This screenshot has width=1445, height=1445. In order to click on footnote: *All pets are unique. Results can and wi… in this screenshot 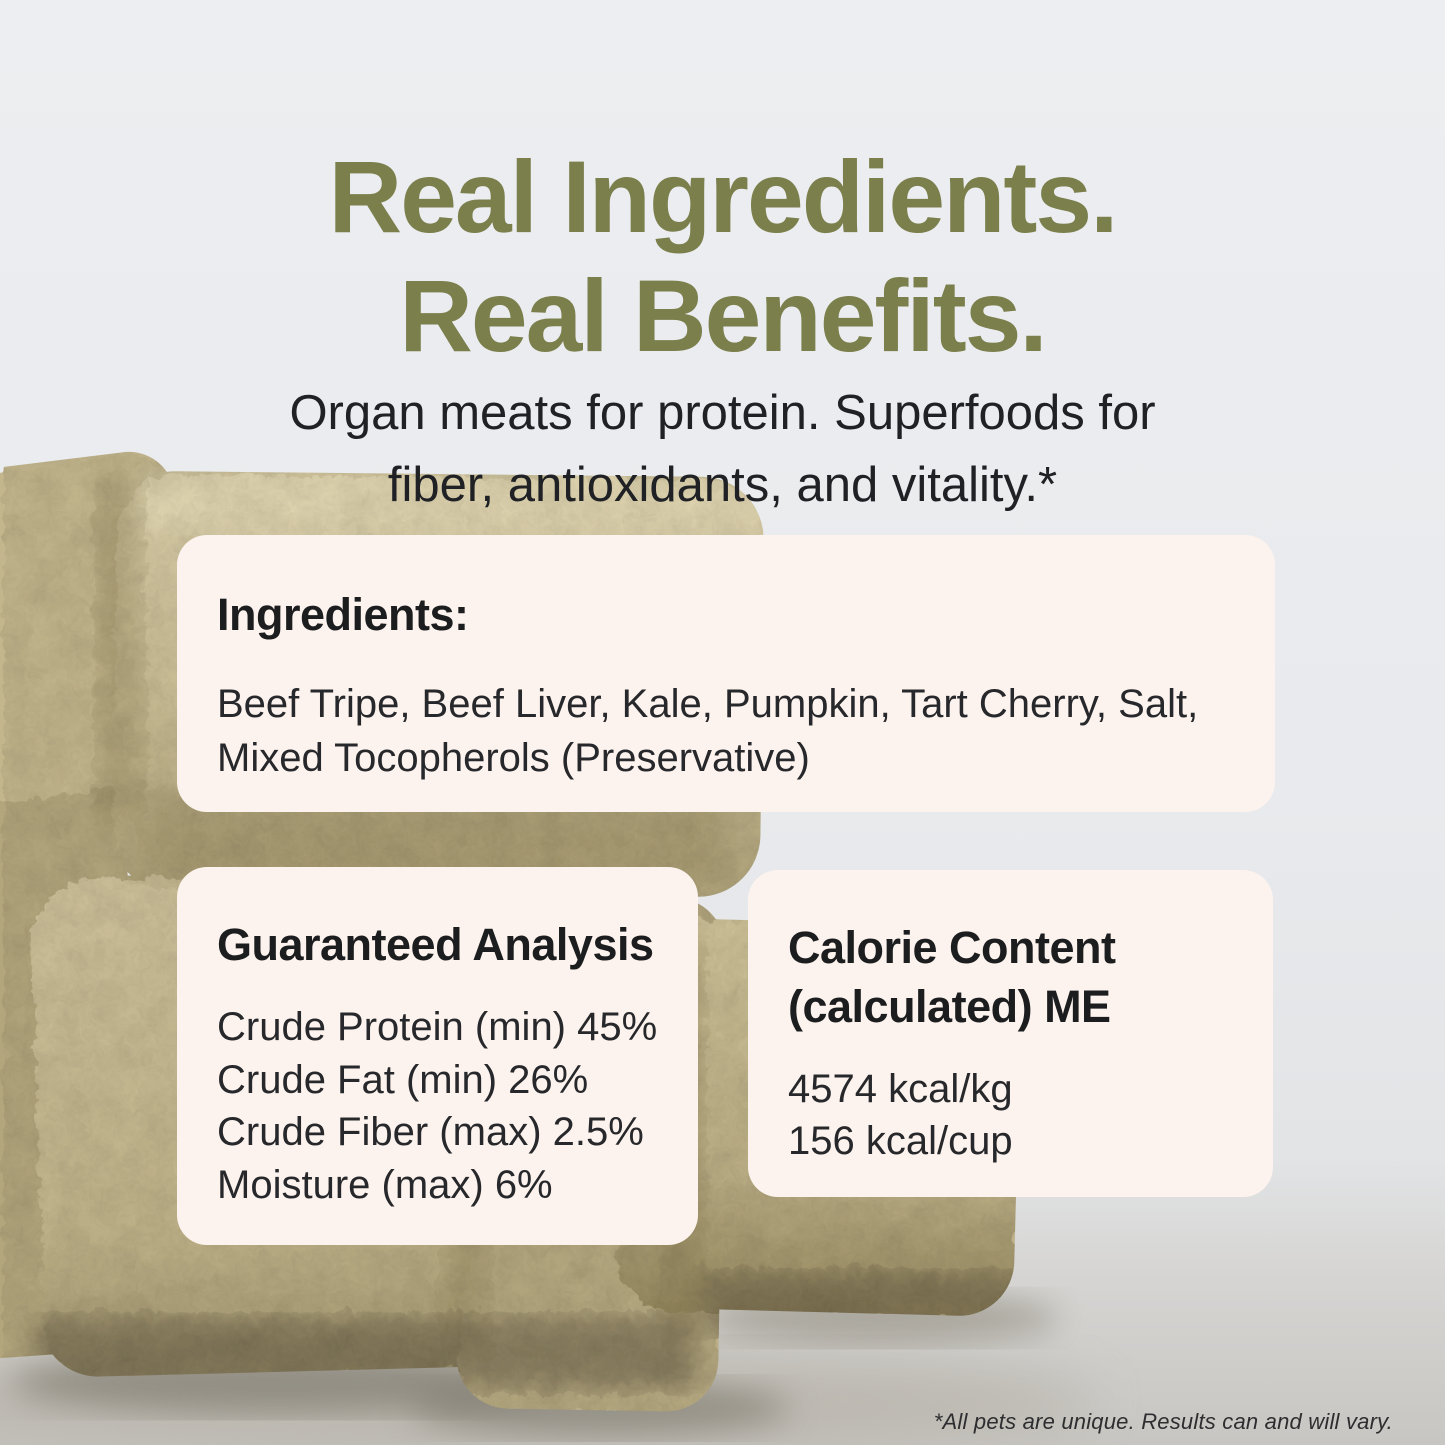, I will do `click(1163, 1421)`.